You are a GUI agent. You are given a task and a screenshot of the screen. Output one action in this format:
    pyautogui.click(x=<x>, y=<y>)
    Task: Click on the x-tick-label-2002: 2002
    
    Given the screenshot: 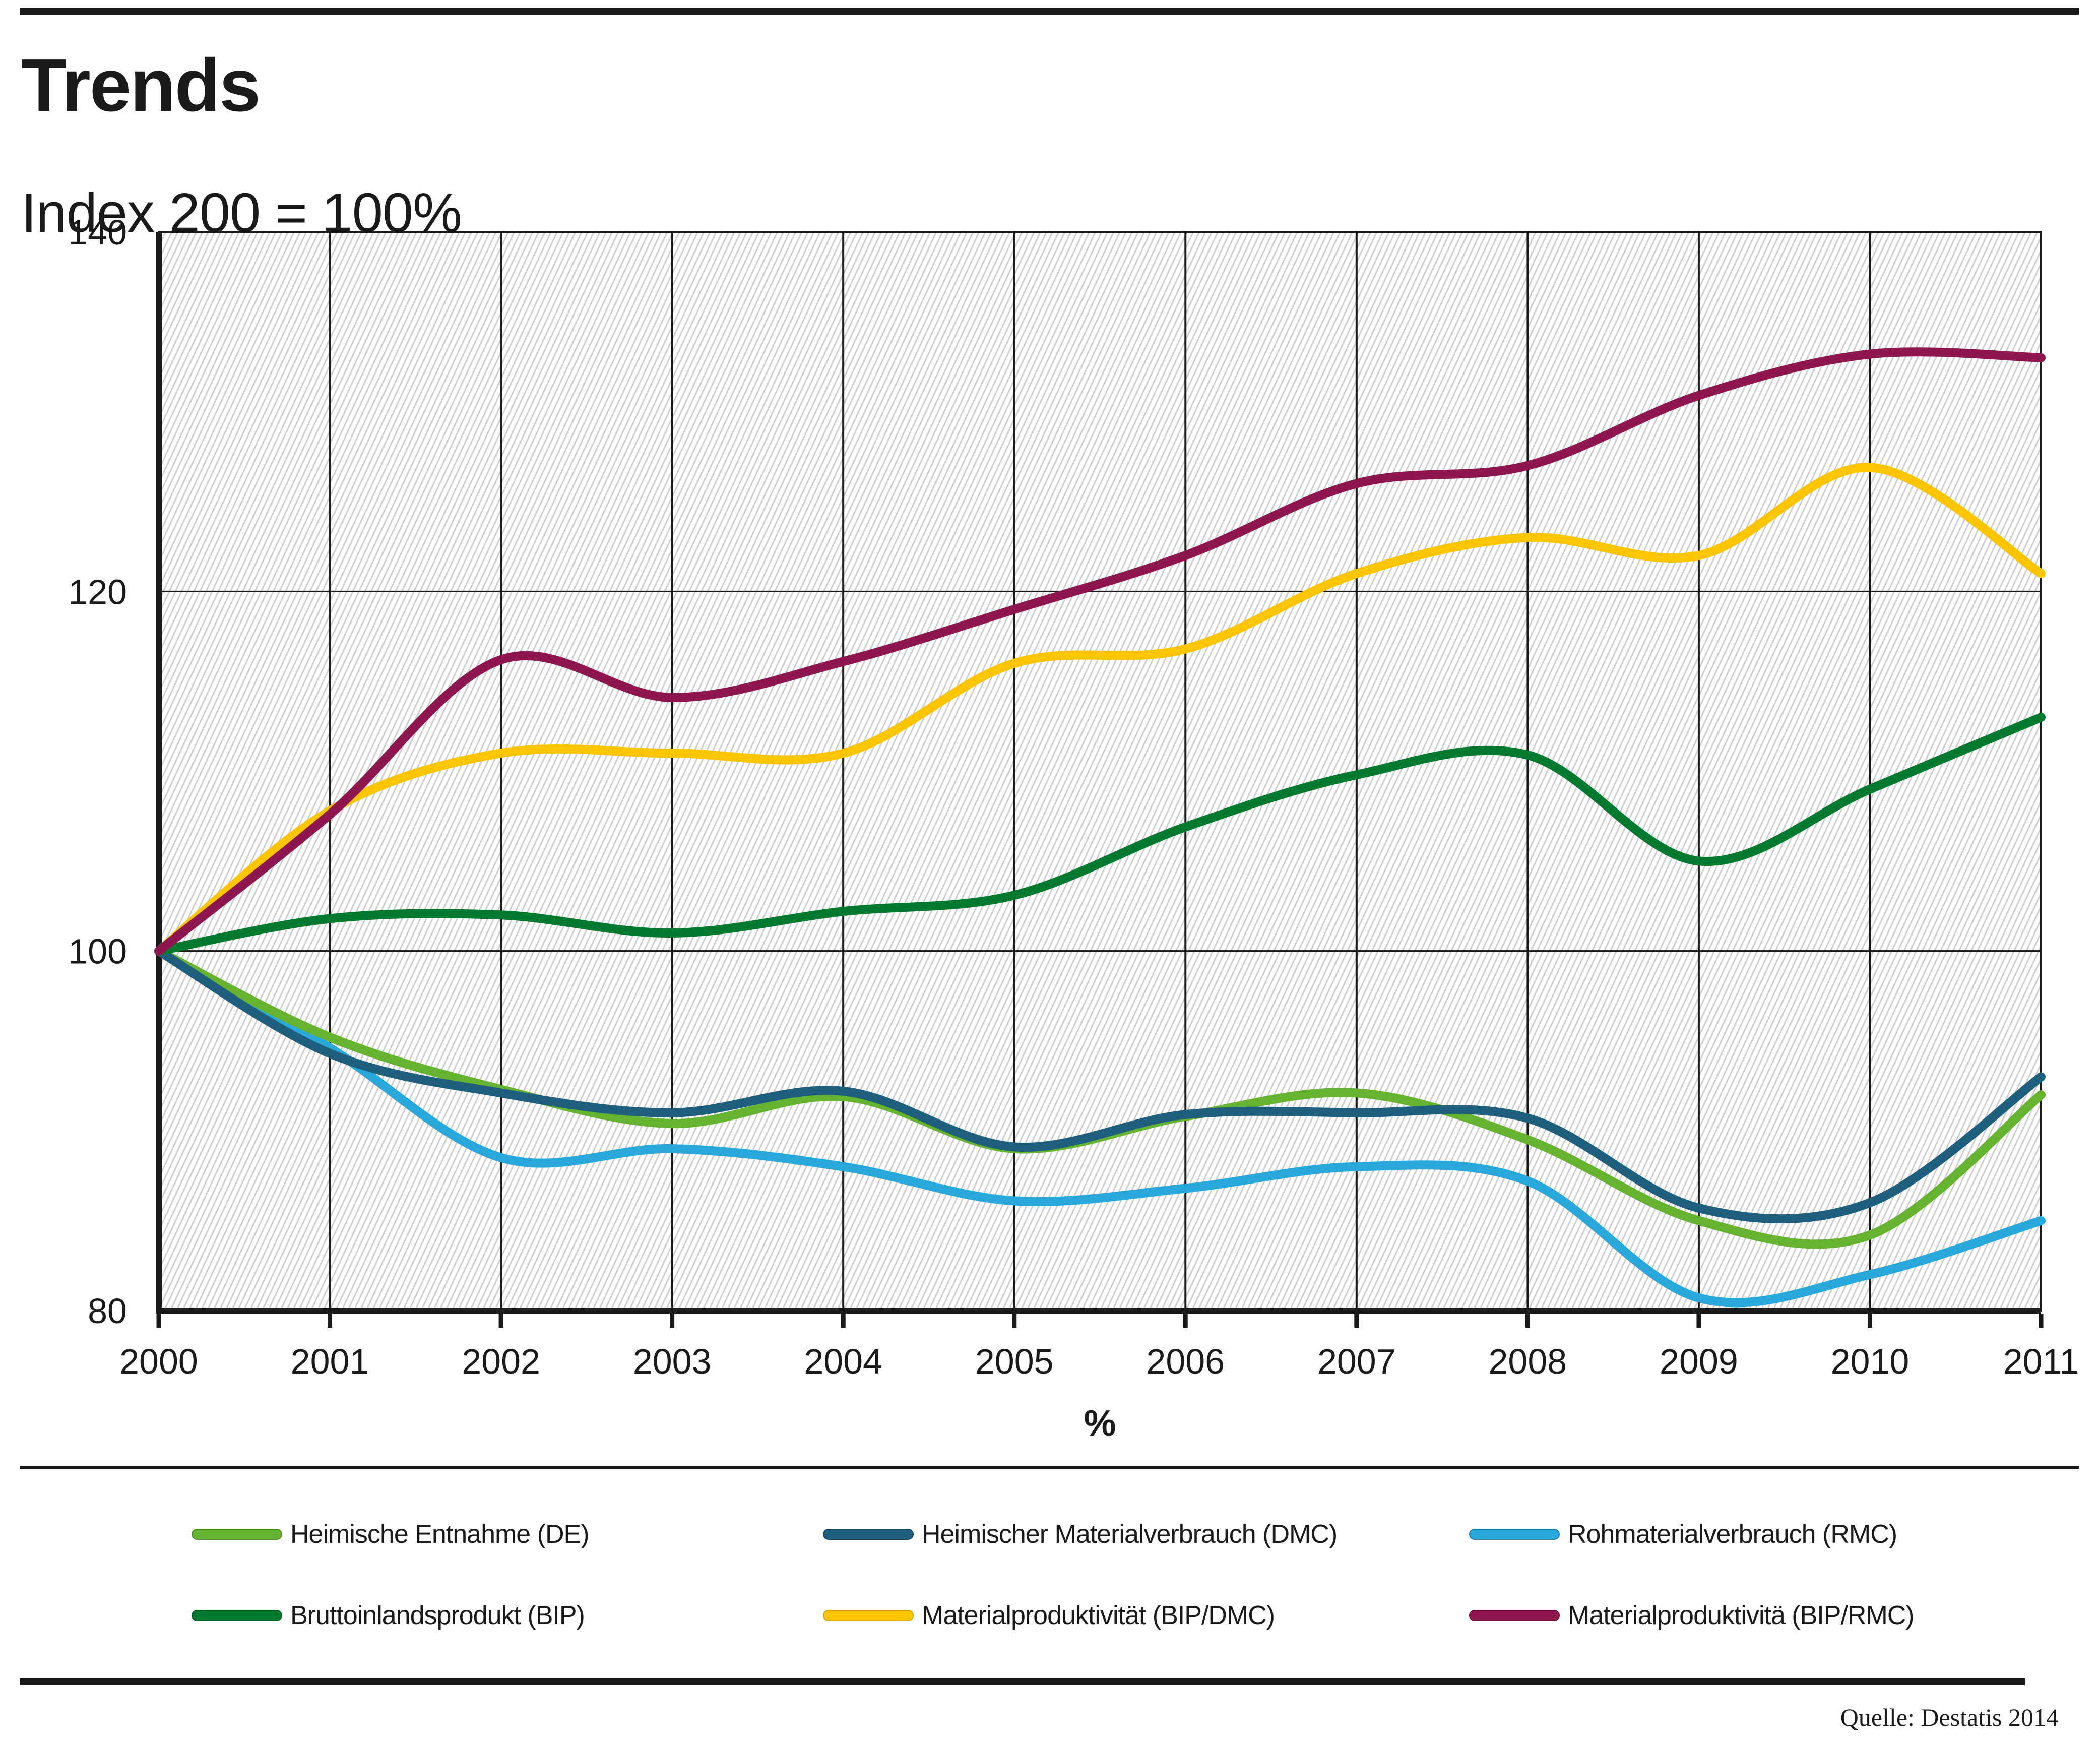 What is the action you would take?
    pyautogui.click(x=501, y=1362)
    